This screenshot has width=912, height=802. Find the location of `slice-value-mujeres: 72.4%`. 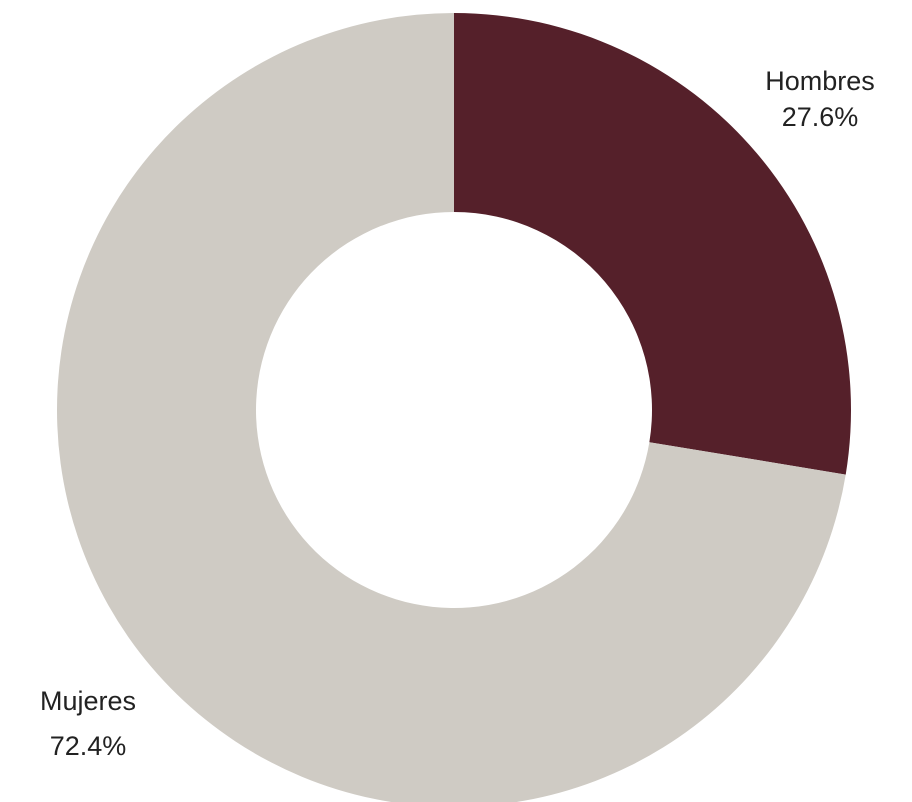

slice-value-mujeres: 72.4% is located at coordinates (88, 746).